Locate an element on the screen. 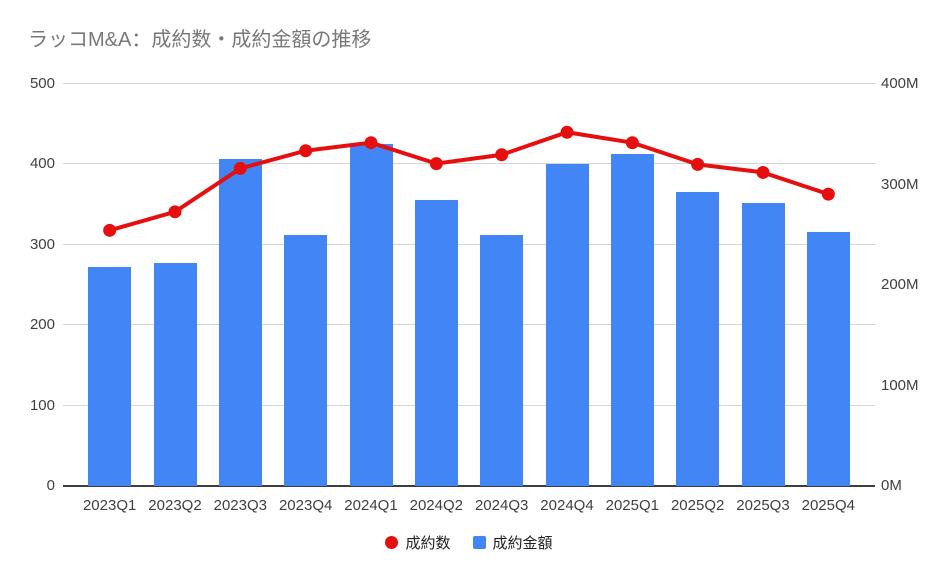 The image size is (948, 578). legend-label-deal-amount: 成約金額 is located at coordinates (522, 543).